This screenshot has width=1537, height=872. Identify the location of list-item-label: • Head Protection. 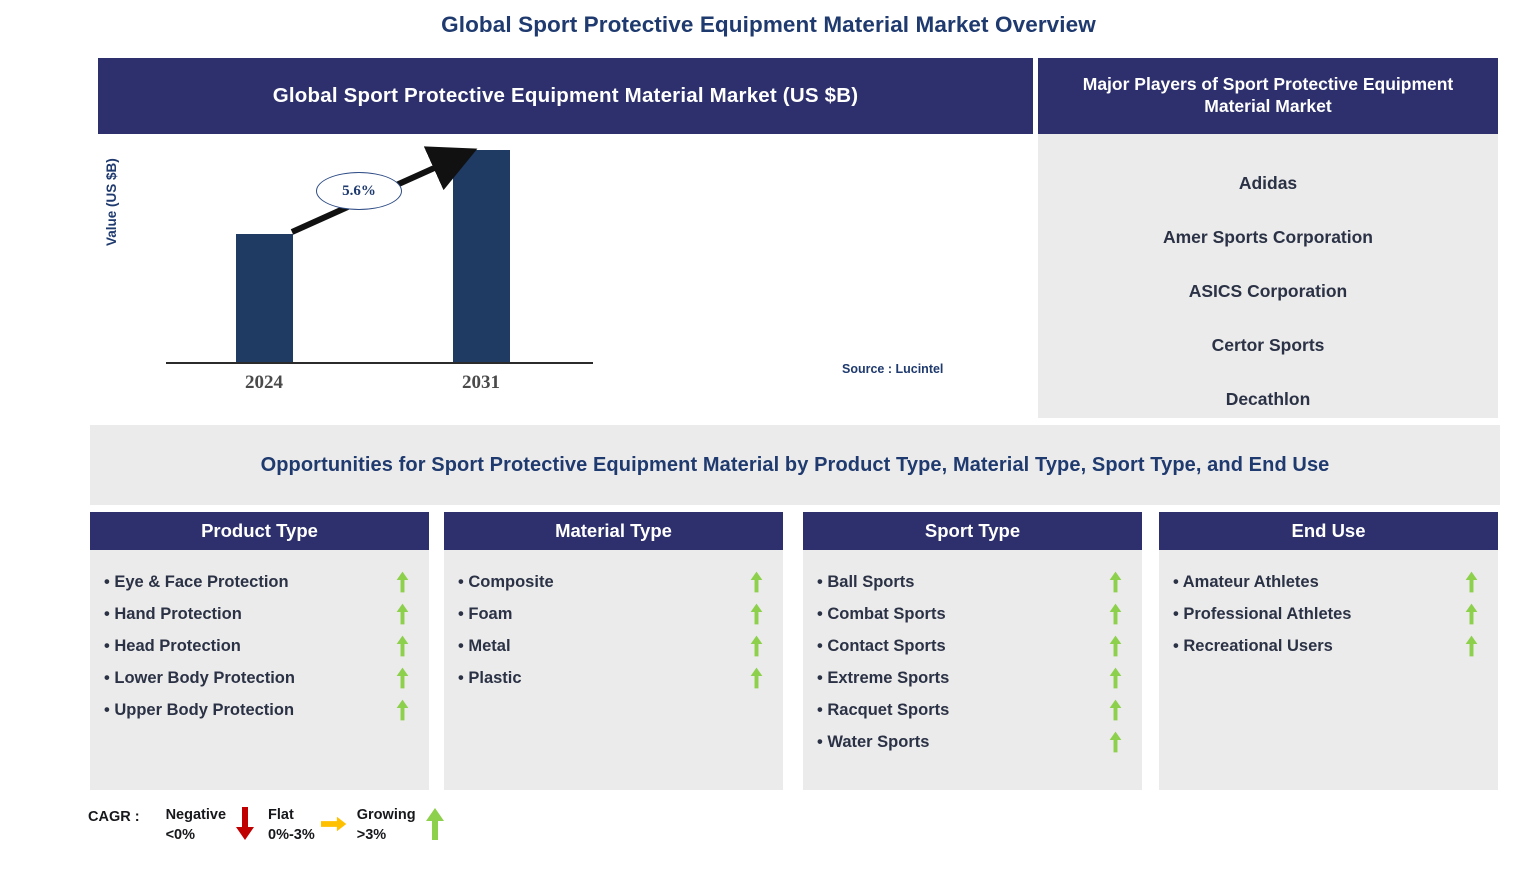
(172, 645).